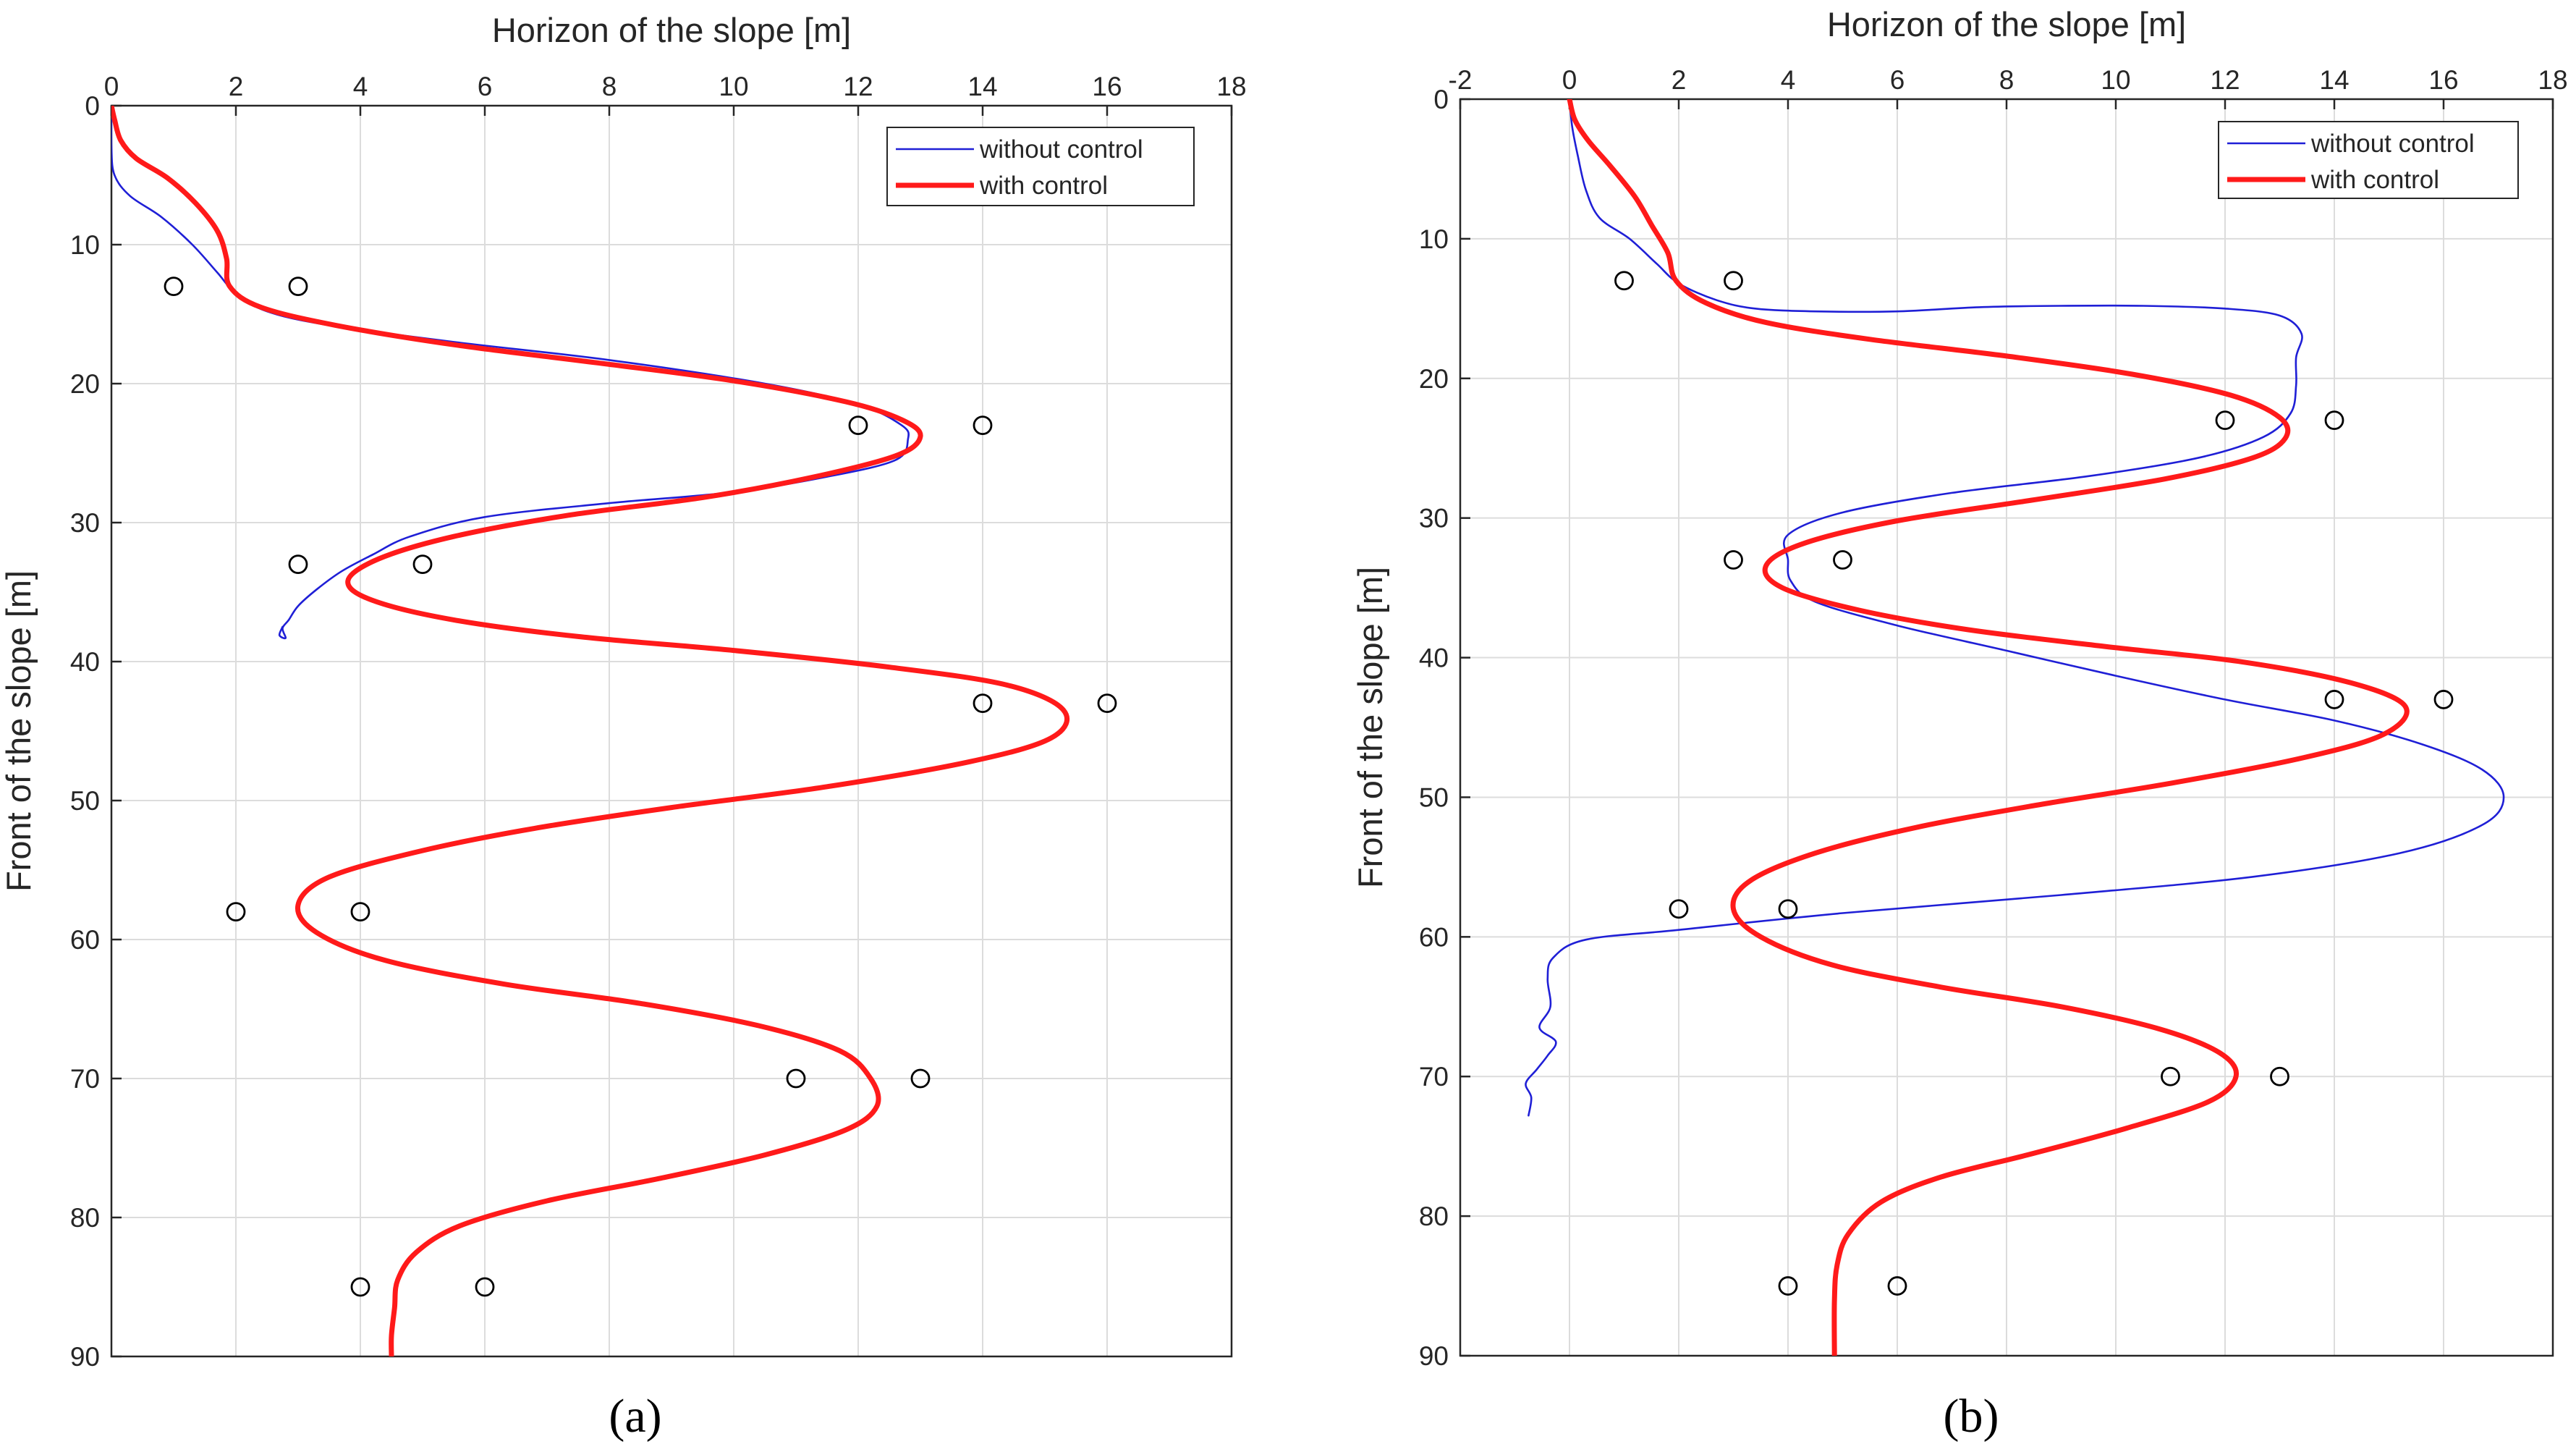 The height and width of the screenshot is (1452, 2576). Describe the element at coordinates (635, 1416) in the screenshot. I see `figure-caption: (a)` at that location.